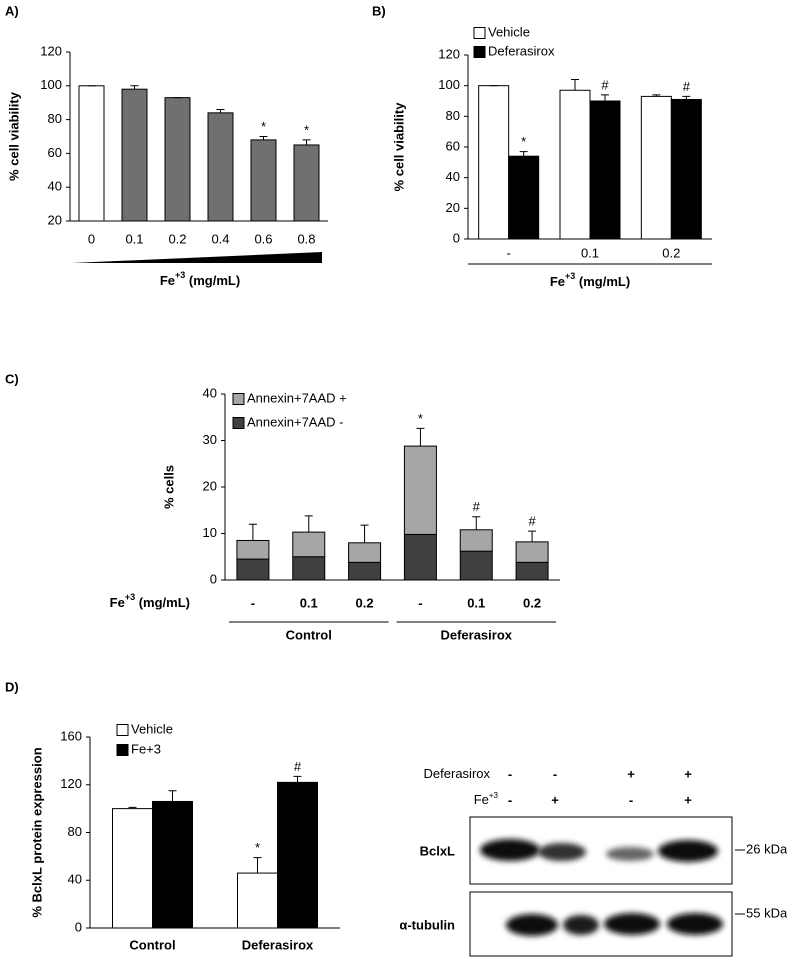 This screenshot has width=787, height=958. I want to click on legend-label: Annexin+7AAD -, so click(295, 421).